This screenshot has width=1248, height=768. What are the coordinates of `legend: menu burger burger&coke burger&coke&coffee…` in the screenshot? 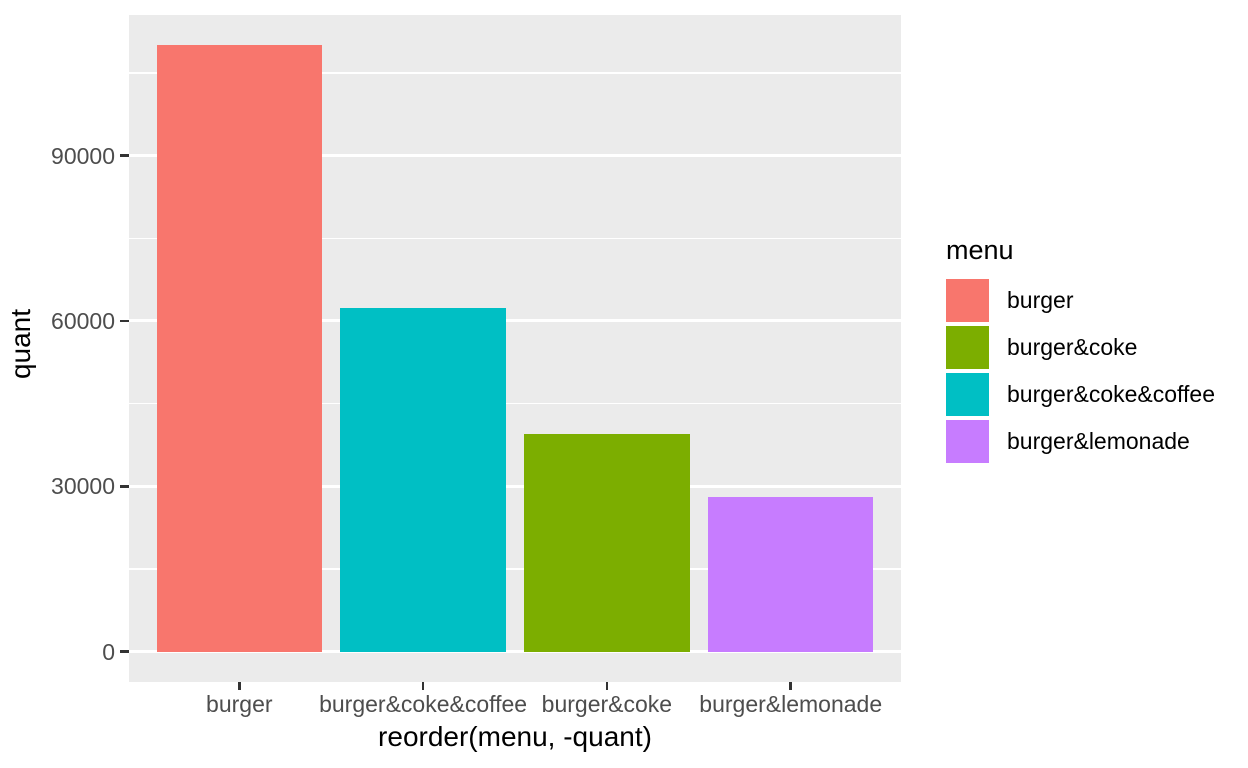 It's located at (1080, 350).